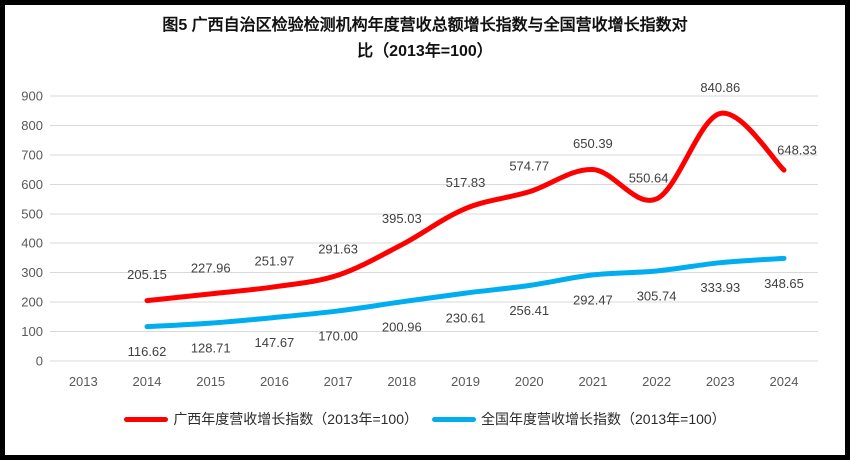 The image size is (850, 460). Describe the element at coordinates (295, 419) in the screenshot. I see `guangxi-legend-label: 广西年度营收增长指数（2013年=100）` at that location.